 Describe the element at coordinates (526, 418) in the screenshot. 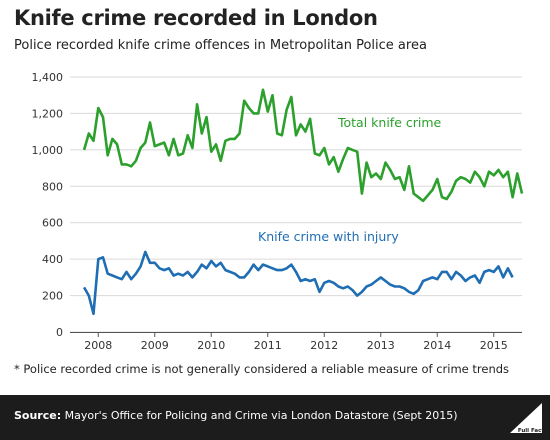

I see `full-fact-logo-icon` at that location.